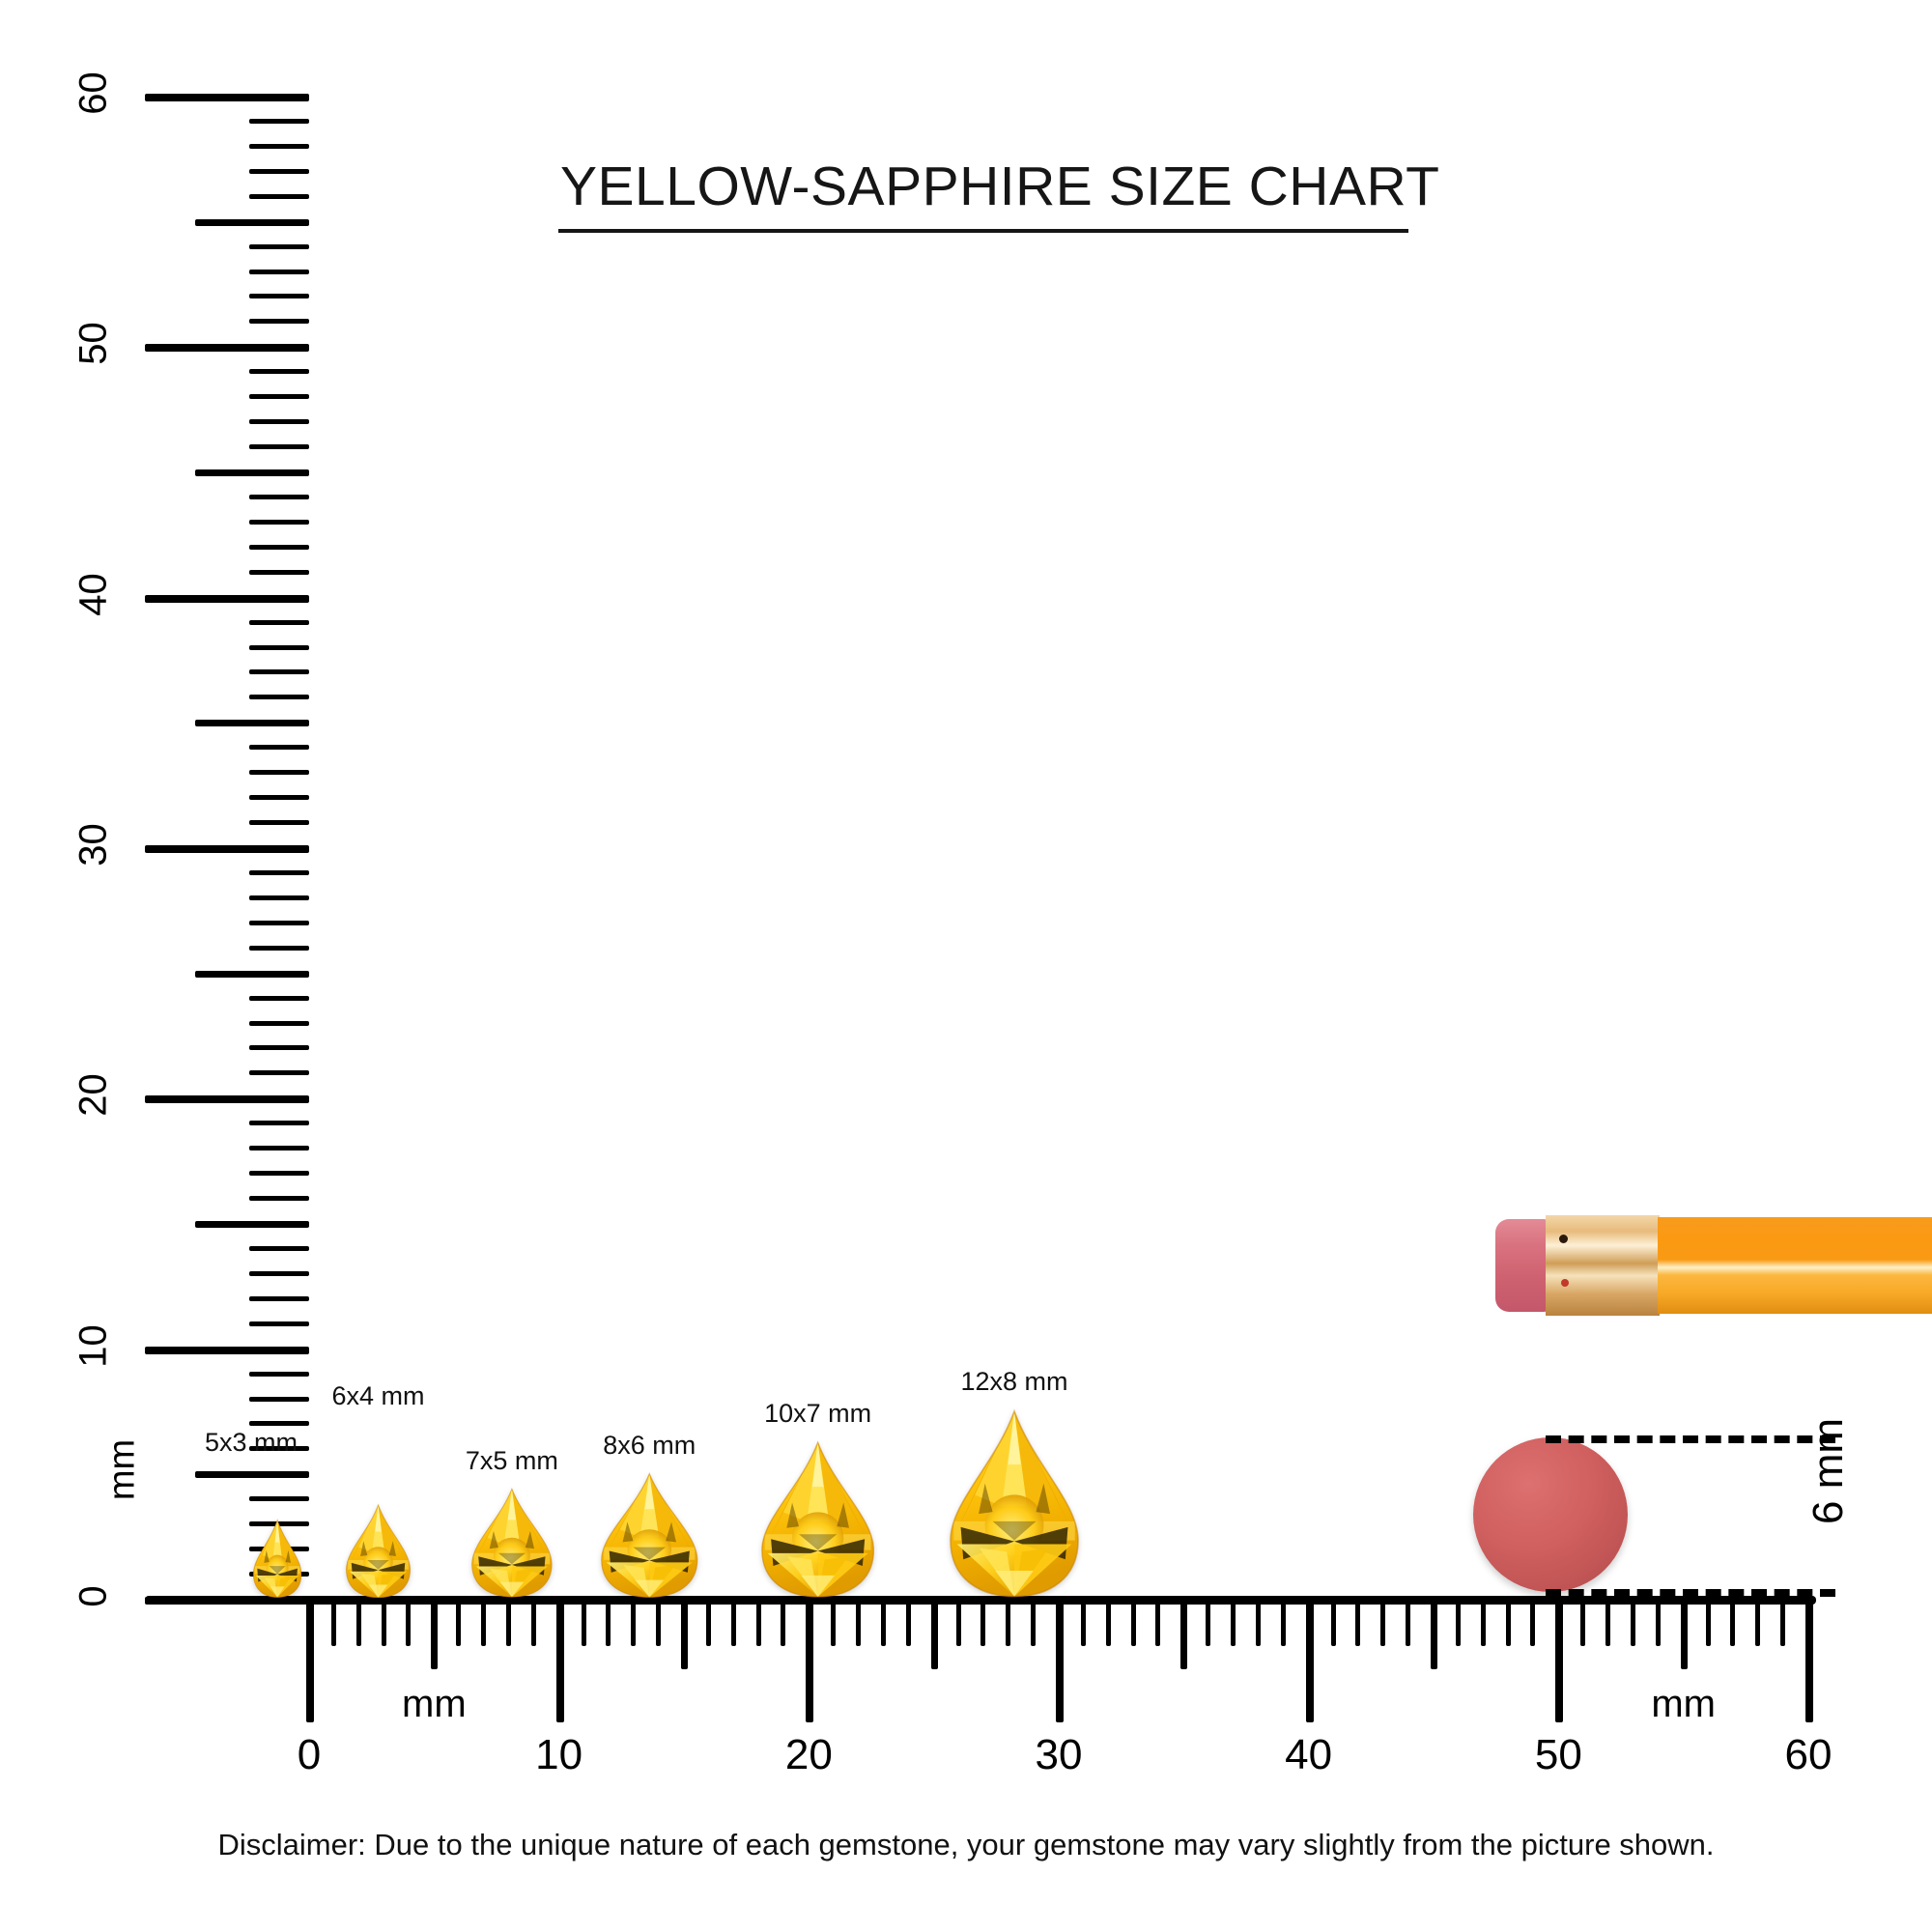 The width and height of the screenshot is (1932, 1932). What do you see at coordinates (252, 1442) in the screenshot?
I see `gem-size-label: 5x3 mm` at bounding box center [252, 1442].